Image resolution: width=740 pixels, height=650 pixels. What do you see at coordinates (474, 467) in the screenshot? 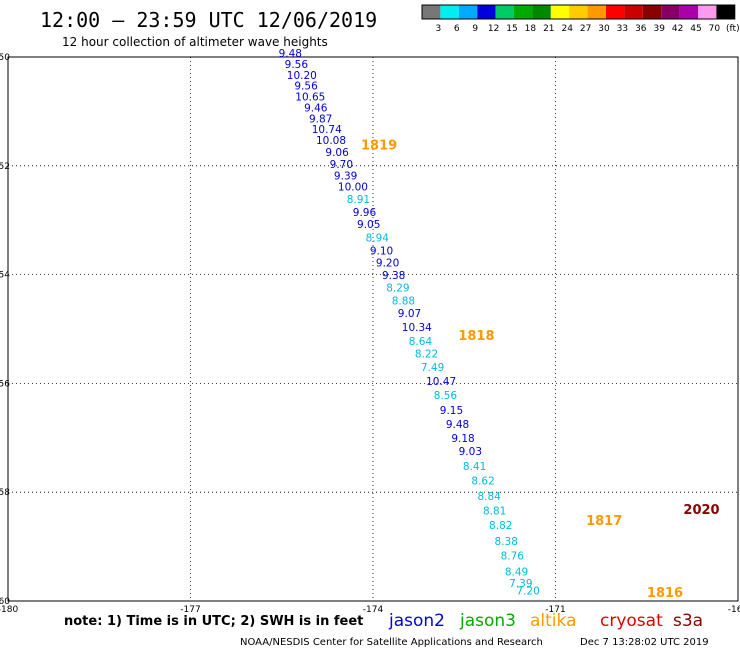
I see `wave-height-value: 8.41` at bounding box center [474, 467].